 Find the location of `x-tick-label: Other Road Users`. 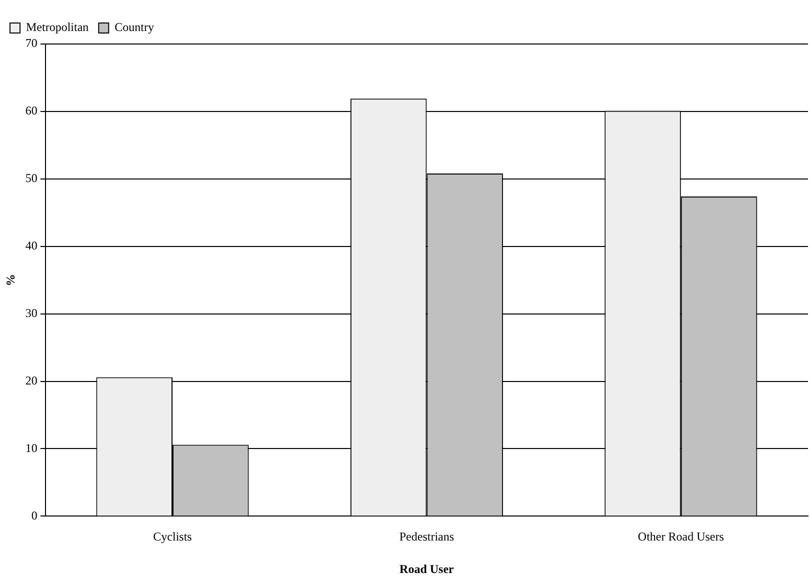

x-tick-label: Other Road Users is located at coordinates (681, 537).